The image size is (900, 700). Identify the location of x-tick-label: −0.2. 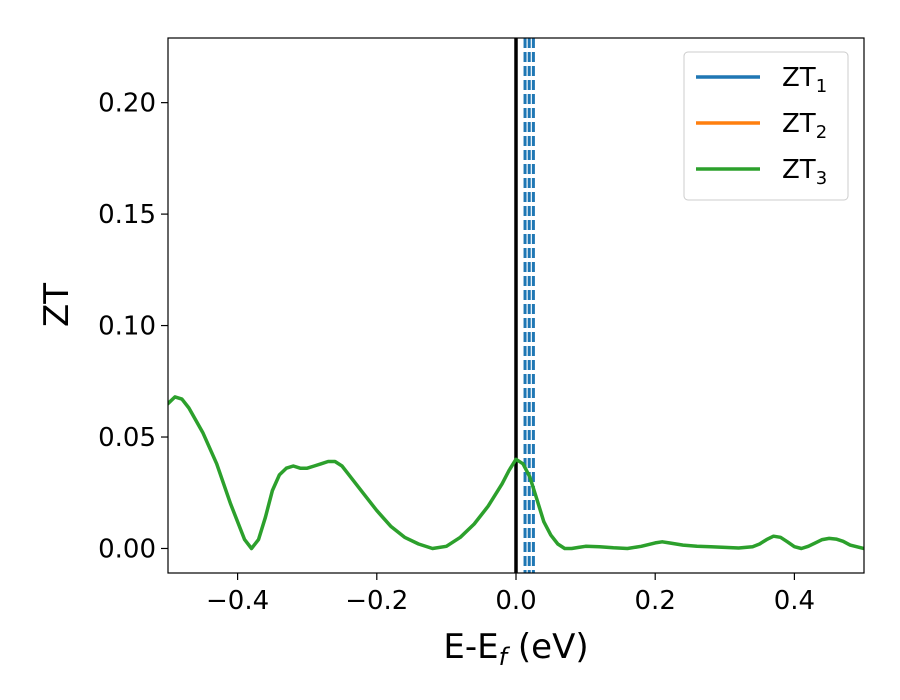
(376, 601).